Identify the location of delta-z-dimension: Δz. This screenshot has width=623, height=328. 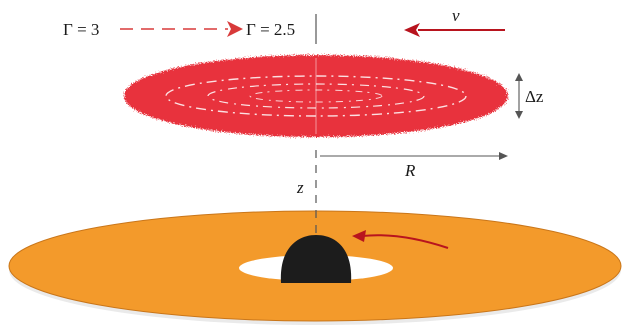
(529, 96).